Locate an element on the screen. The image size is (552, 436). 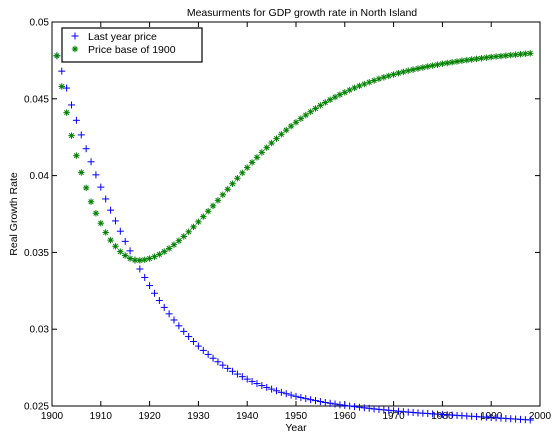
legend-marker-last-year-price is located at coordinates (75, 36).